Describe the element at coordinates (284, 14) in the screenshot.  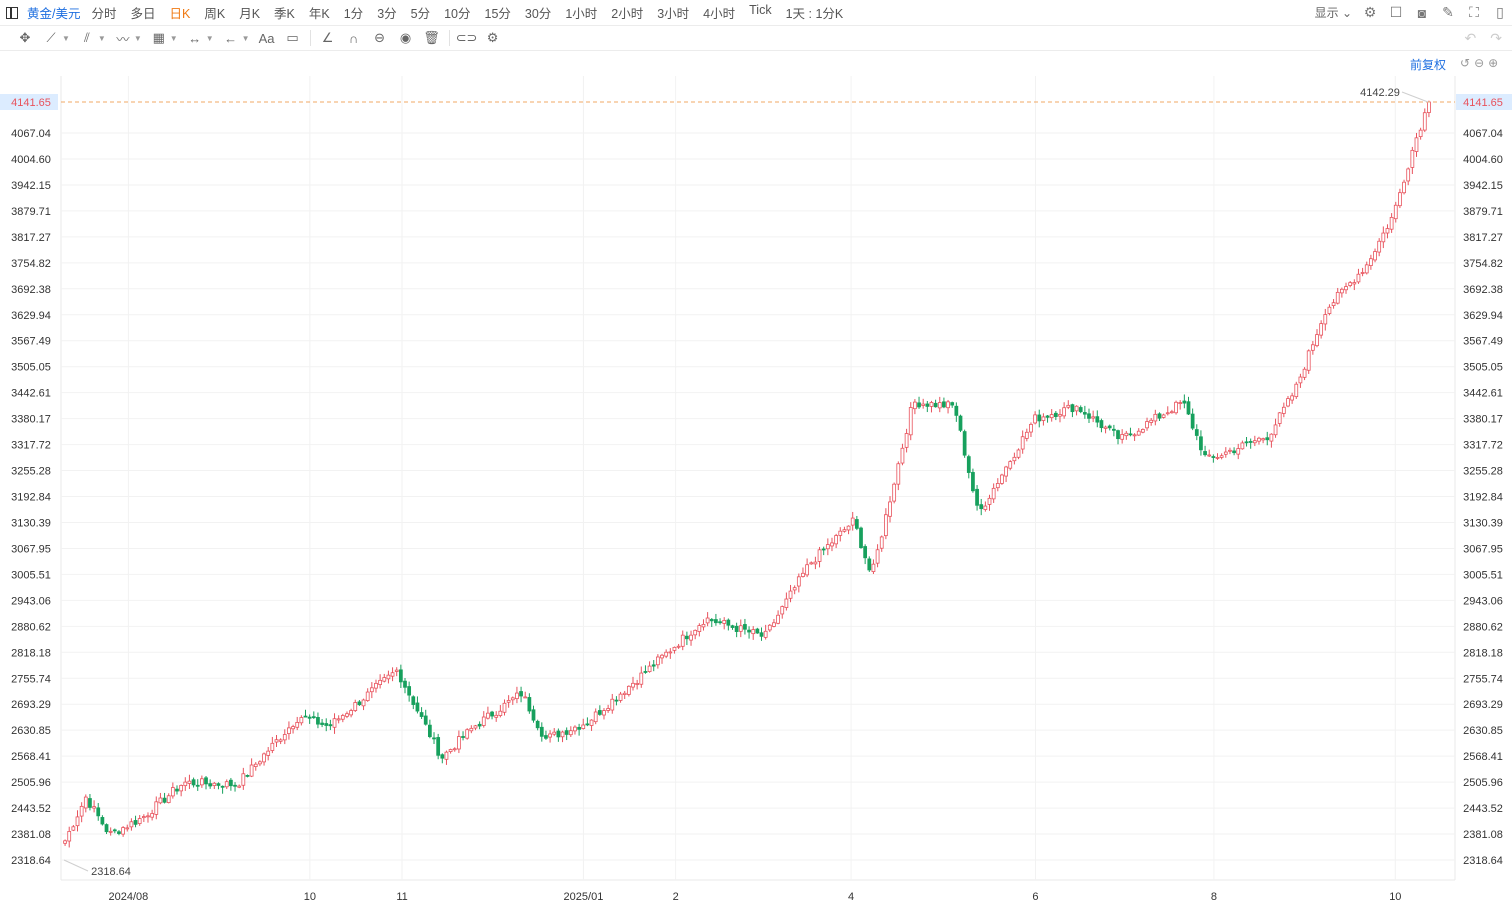
I see `period-tab: 季K` at that location.